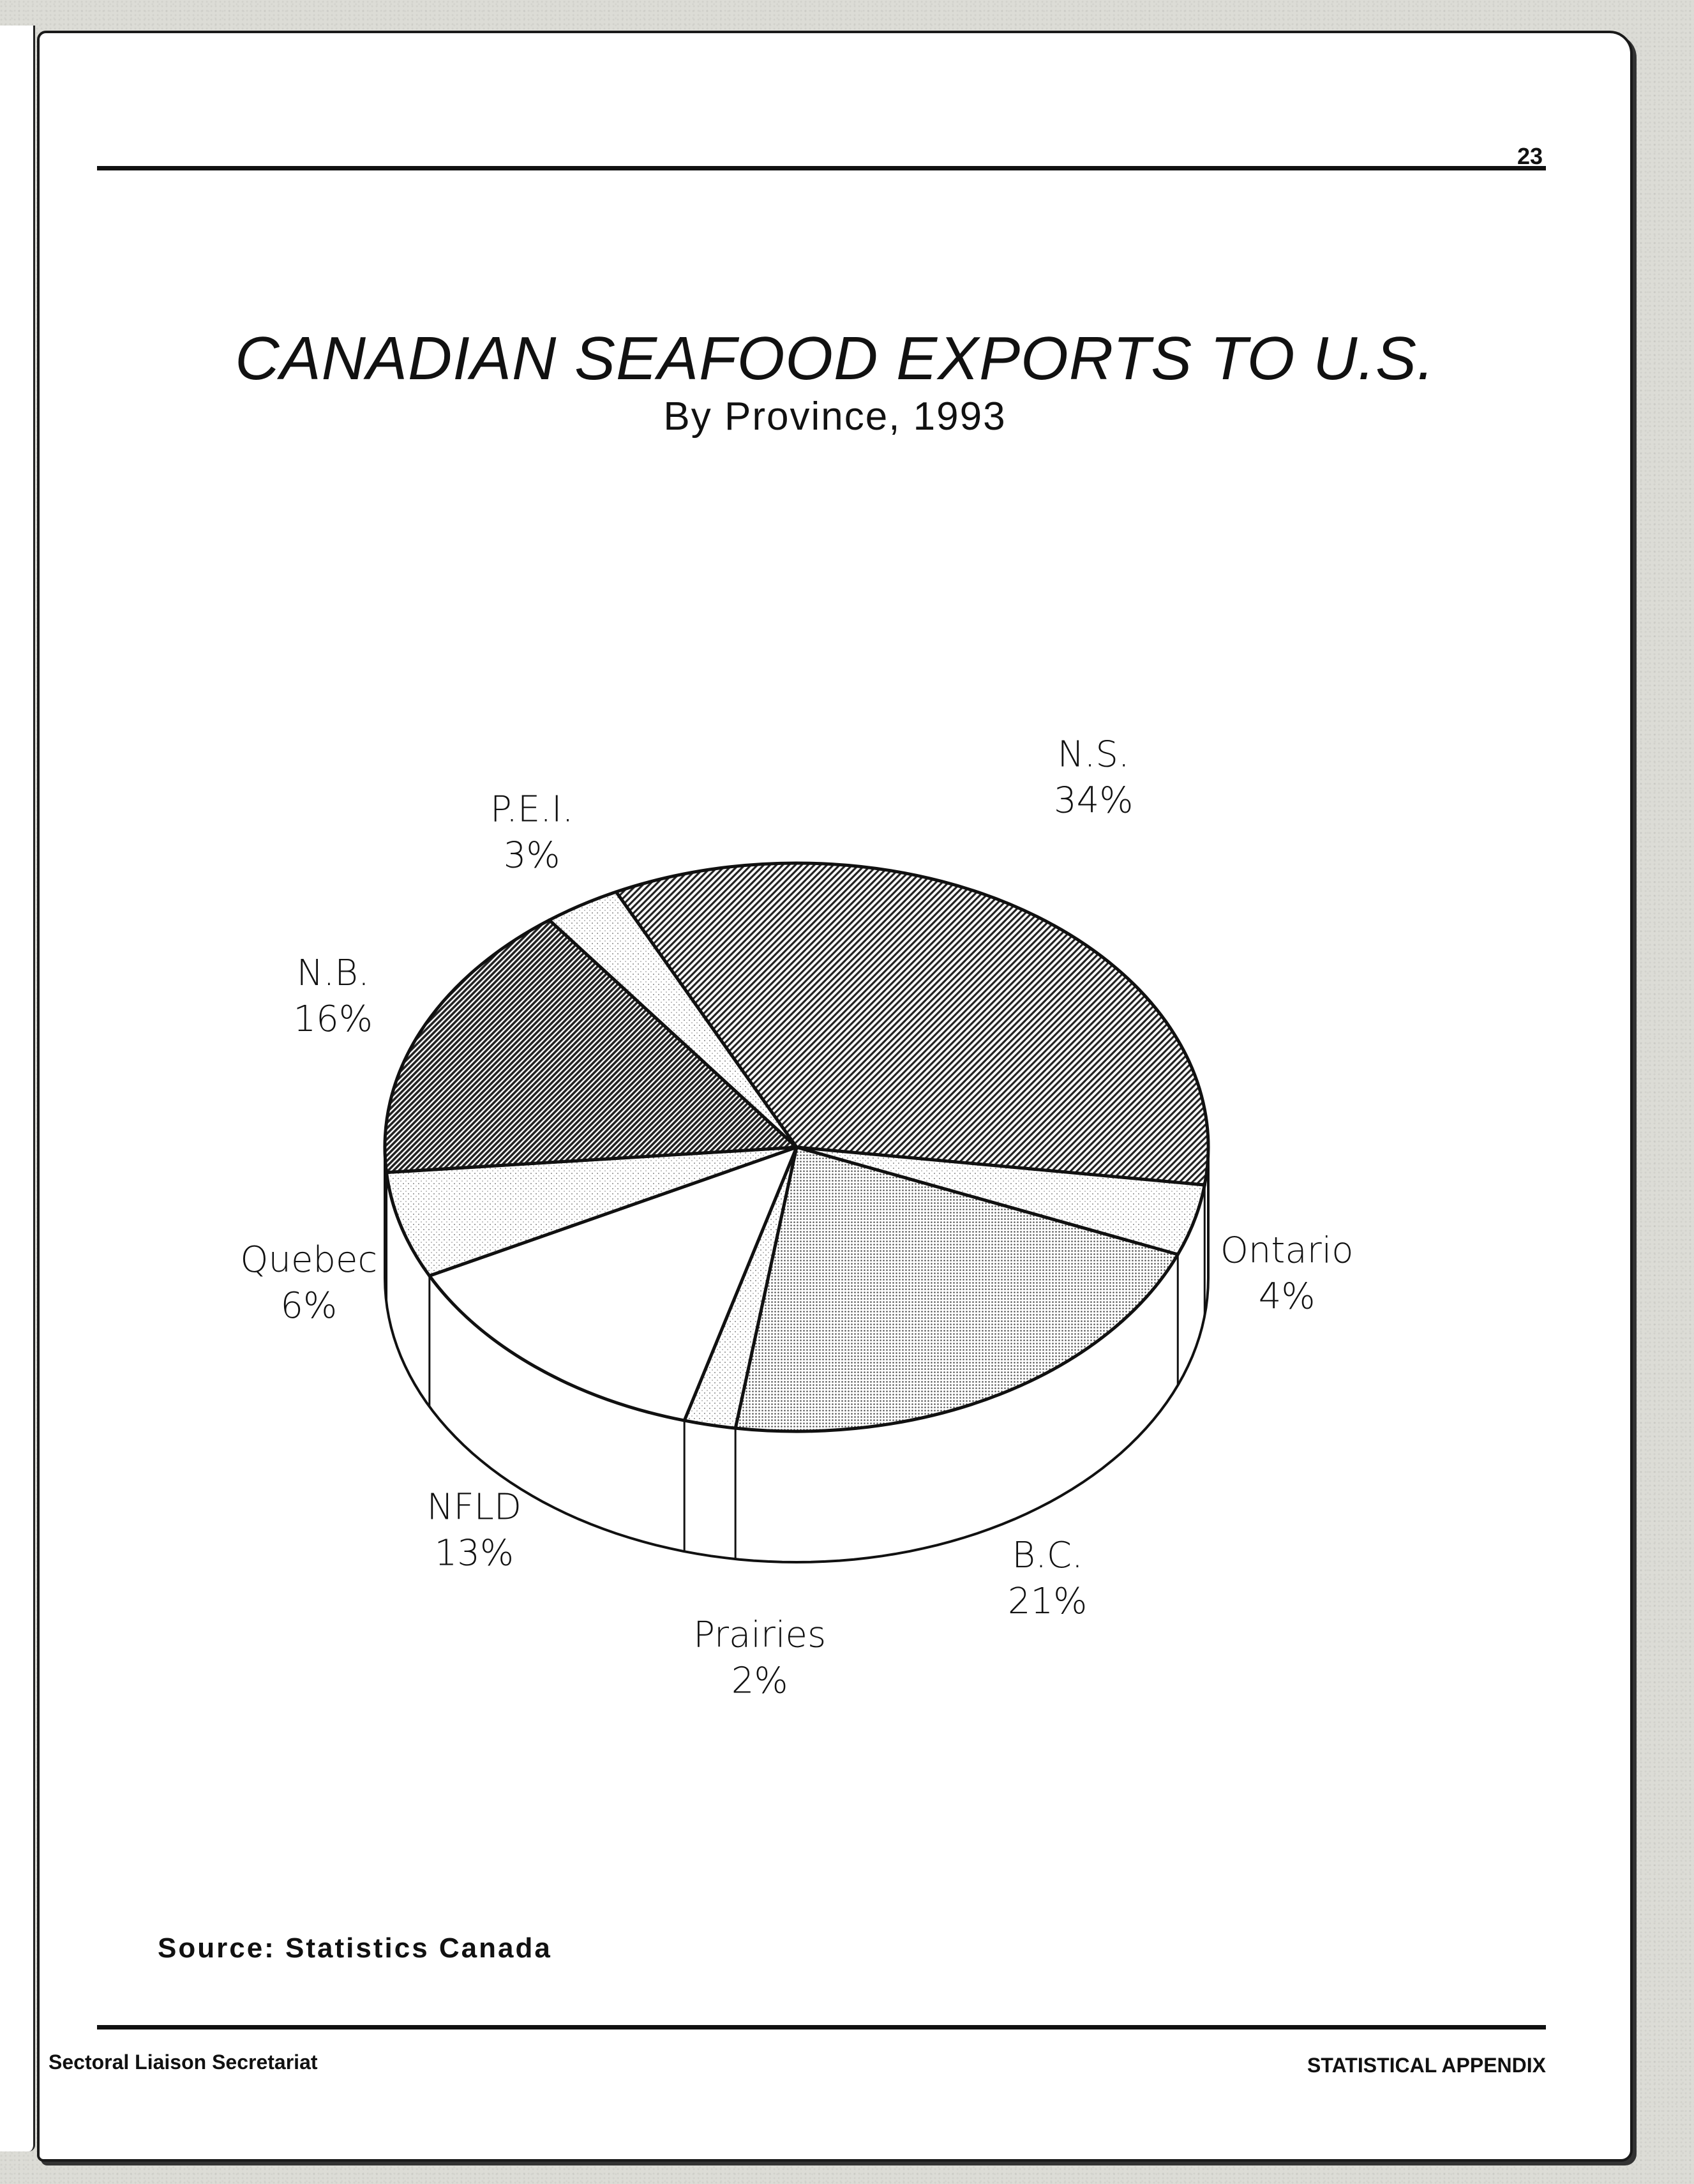 The image size is (1694, 2184). Describe the element at coordinates (759, 1635) in the screenshot. I see `slice-name: Prairies` at that location.